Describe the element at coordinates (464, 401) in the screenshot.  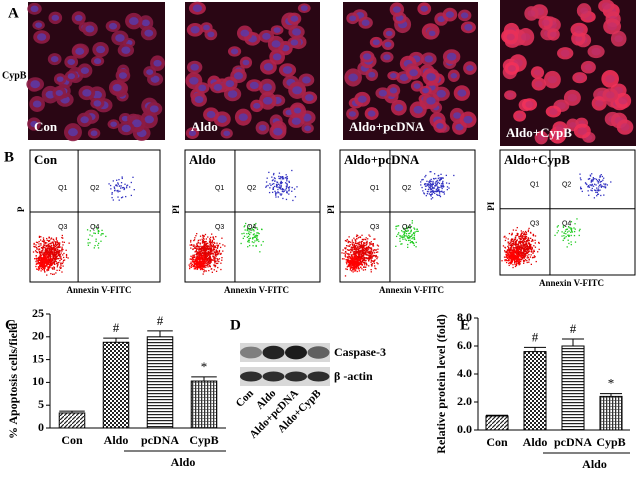
I see `y-tick-label: 2.0` at that location.